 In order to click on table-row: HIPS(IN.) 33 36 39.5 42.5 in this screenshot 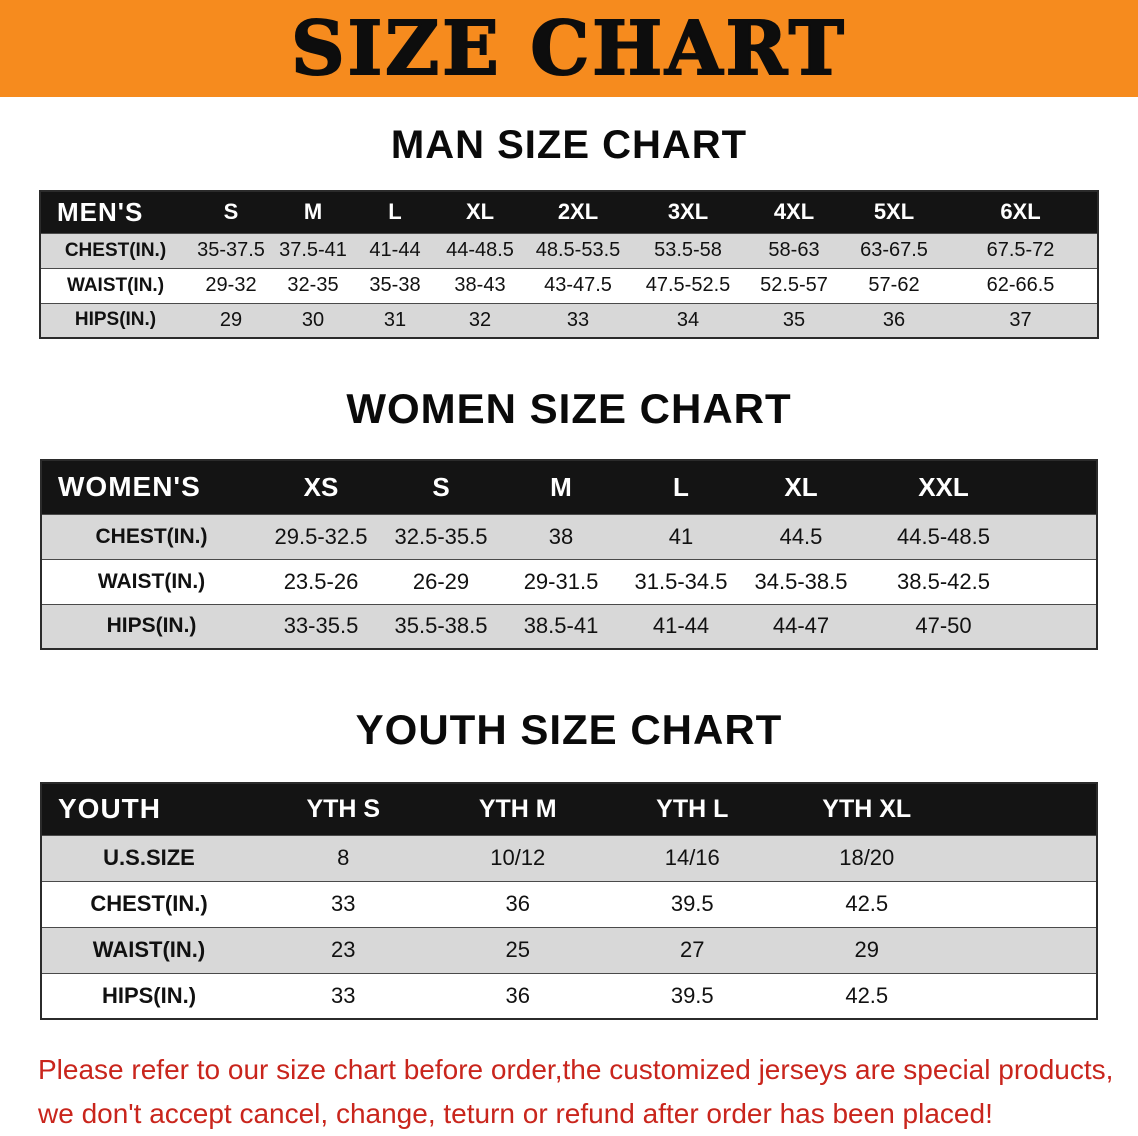, I will do `click(569, 996)`.